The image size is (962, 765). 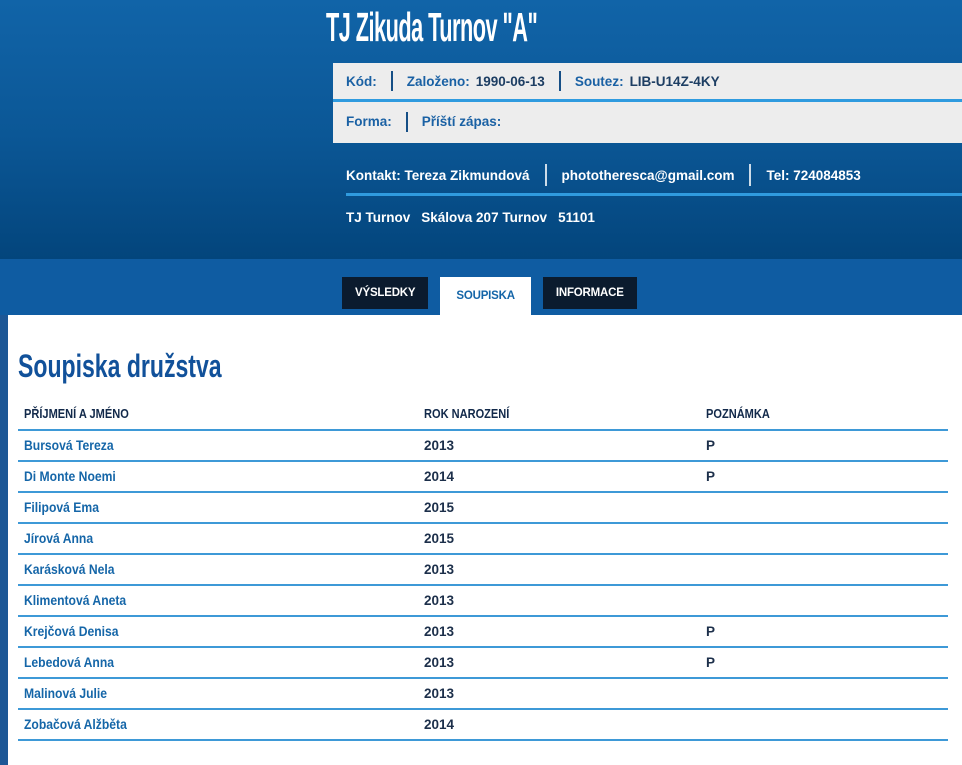 I want to click on tab-label: SOUPISKA, so click(x=485, y=296).